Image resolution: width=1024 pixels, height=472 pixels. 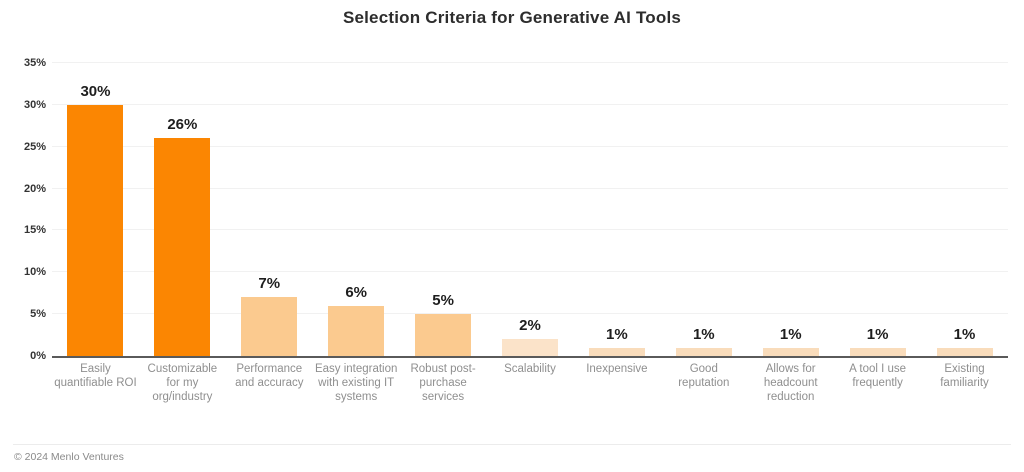 I want to click on category-label-line: reputation, so click(x=704, y=383).